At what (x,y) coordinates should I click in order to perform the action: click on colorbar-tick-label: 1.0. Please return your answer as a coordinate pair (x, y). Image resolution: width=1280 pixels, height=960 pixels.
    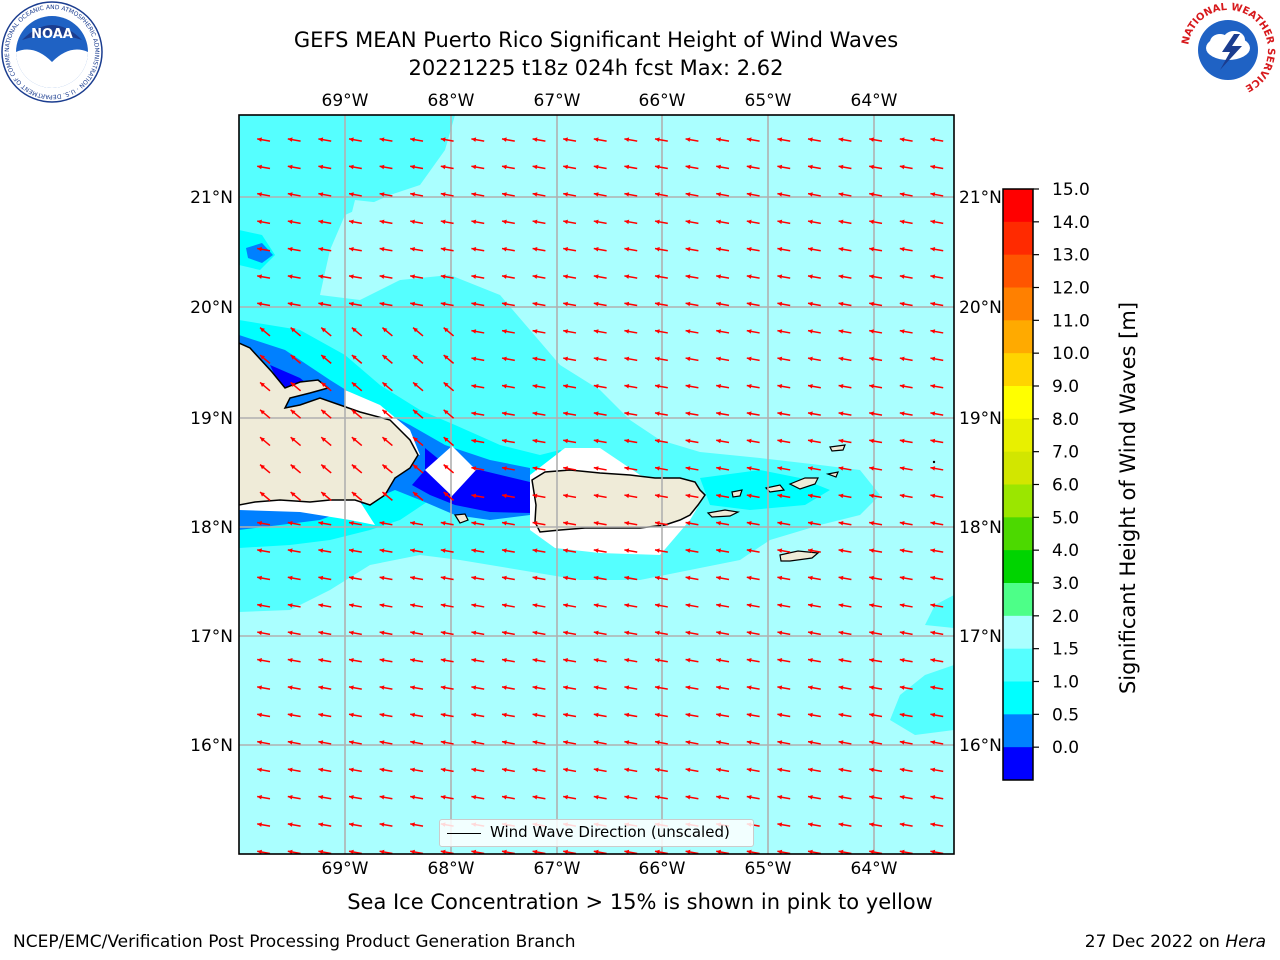
    Looking at the image, I should click on (1065, 683).